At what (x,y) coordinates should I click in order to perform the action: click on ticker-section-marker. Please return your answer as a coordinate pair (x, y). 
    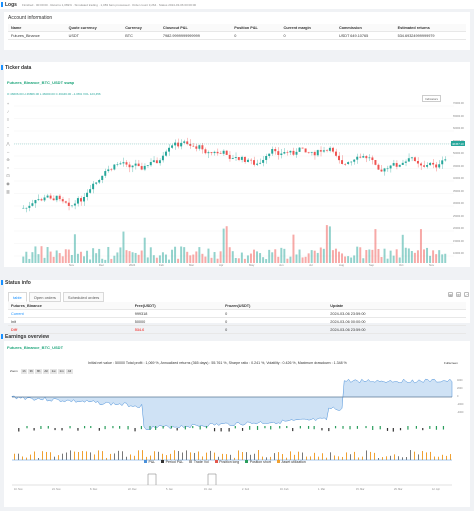
    Looking at the image, I should click on (2, 67).